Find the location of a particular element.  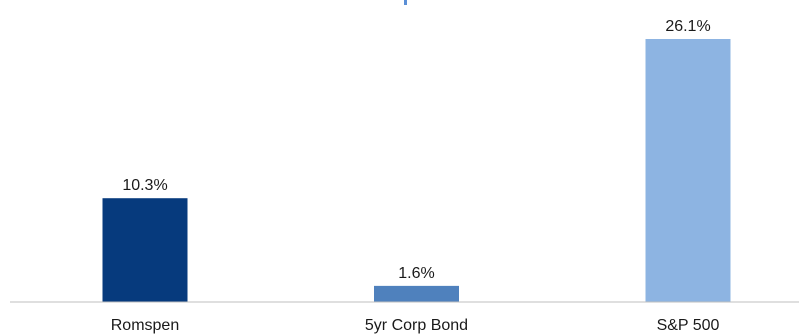

data-label: 10.3% is located at coordinates (144, 185).